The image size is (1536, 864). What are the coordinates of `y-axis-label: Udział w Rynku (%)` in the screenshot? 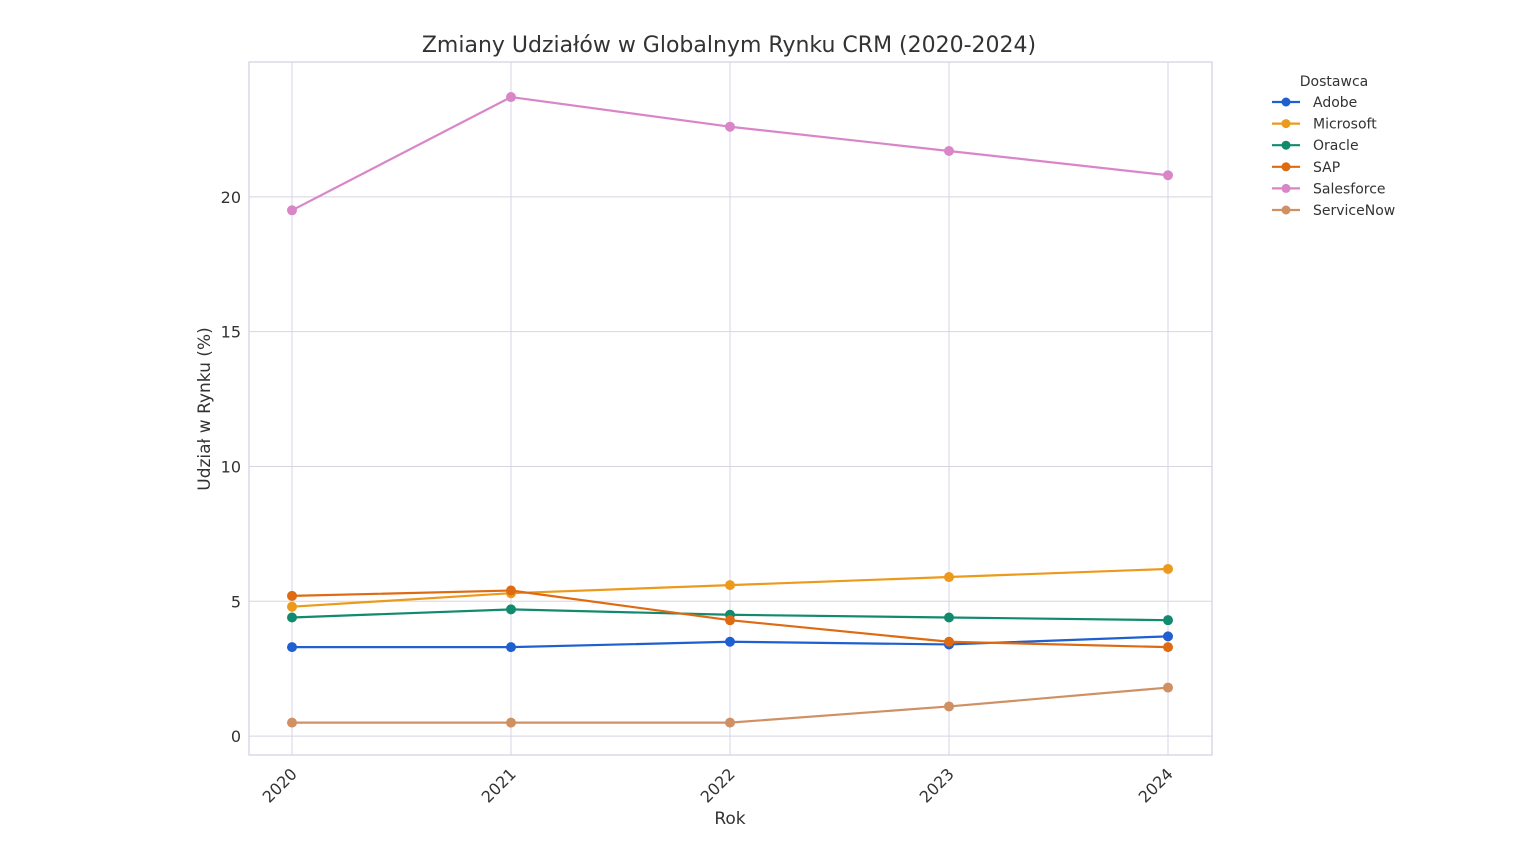 It's located at (205, 408).